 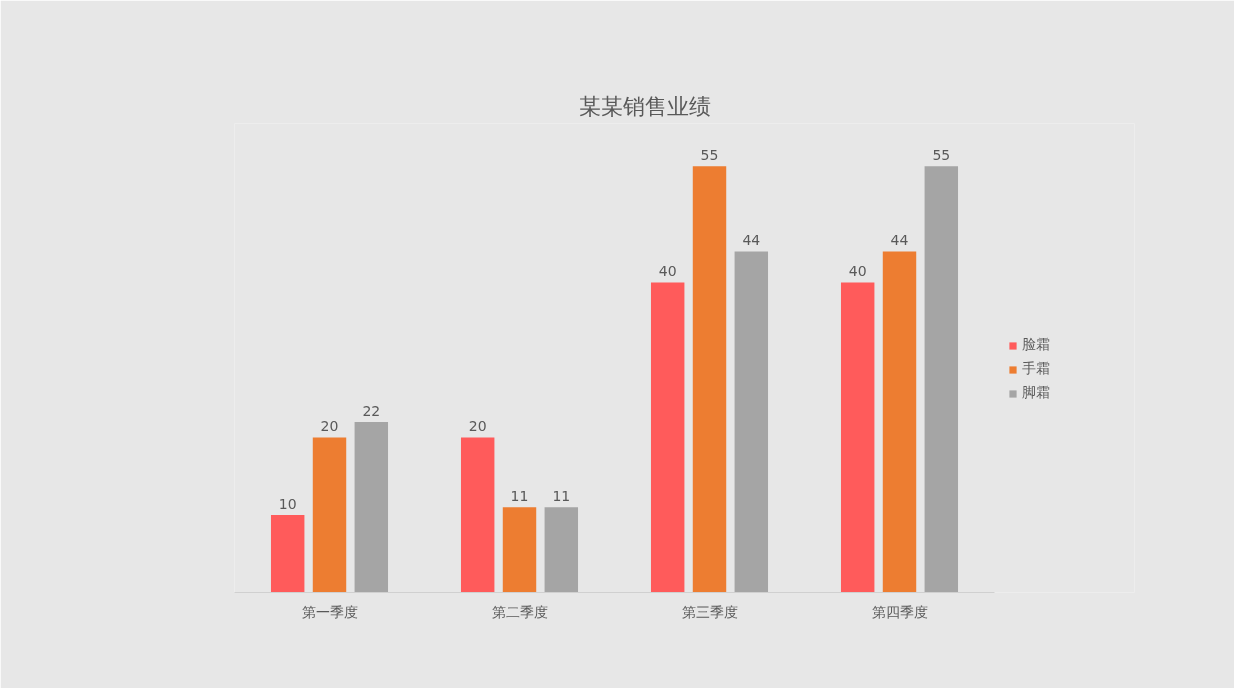 What do you see at coordinates (1036, 369) in the screenshot?
I see `legend-label: 手霜` at bounding box center [1036, 369].